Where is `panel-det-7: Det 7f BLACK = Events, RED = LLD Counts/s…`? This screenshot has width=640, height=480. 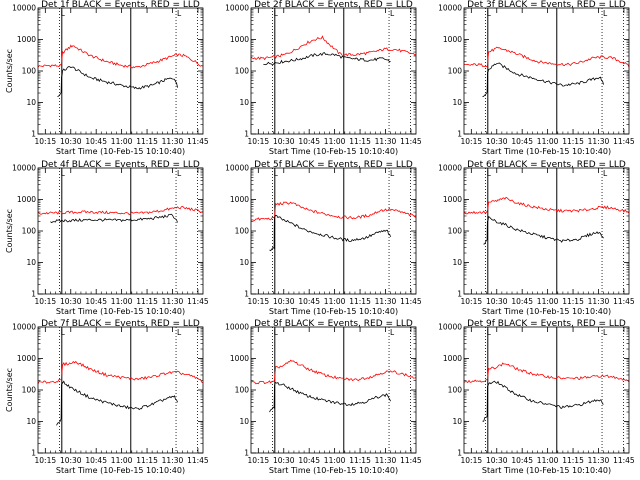
panel-det-7: Det 7f BLACK = Events, RED = LLD Counts/s… is located at coordinates (107, 397).